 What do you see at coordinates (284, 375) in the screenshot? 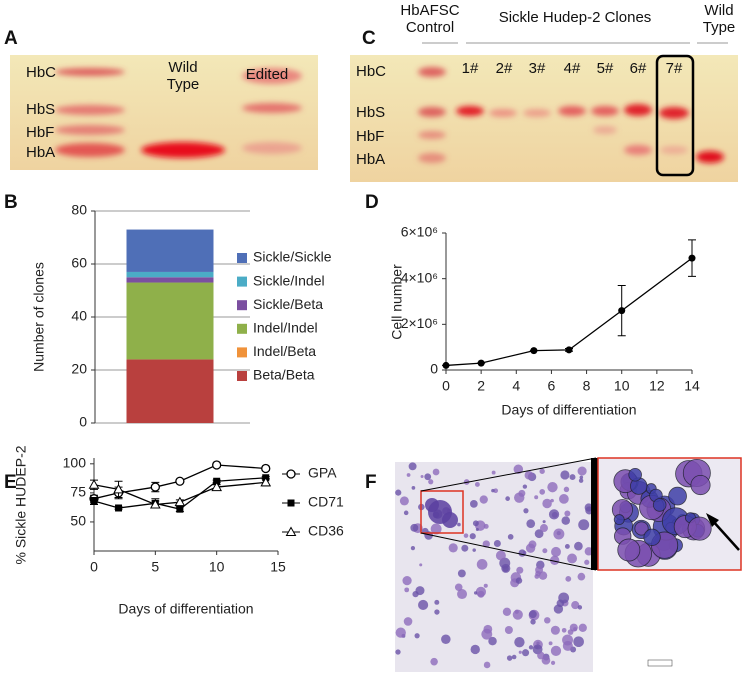
I see `legend-label: Beta/Beta` at bounding box center [284, 375].